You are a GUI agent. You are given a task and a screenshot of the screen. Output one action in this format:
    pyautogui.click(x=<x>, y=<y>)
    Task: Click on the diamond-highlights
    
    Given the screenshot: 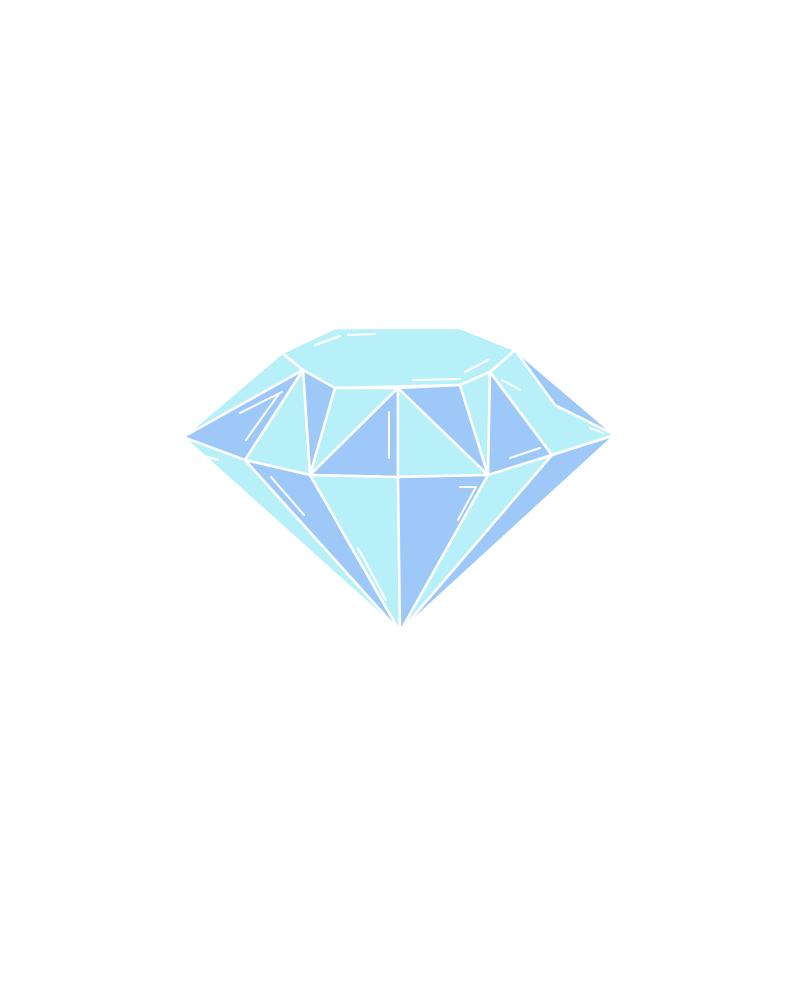 What is the action you would take?
    pyautogui.click(x=403, y=467)
    